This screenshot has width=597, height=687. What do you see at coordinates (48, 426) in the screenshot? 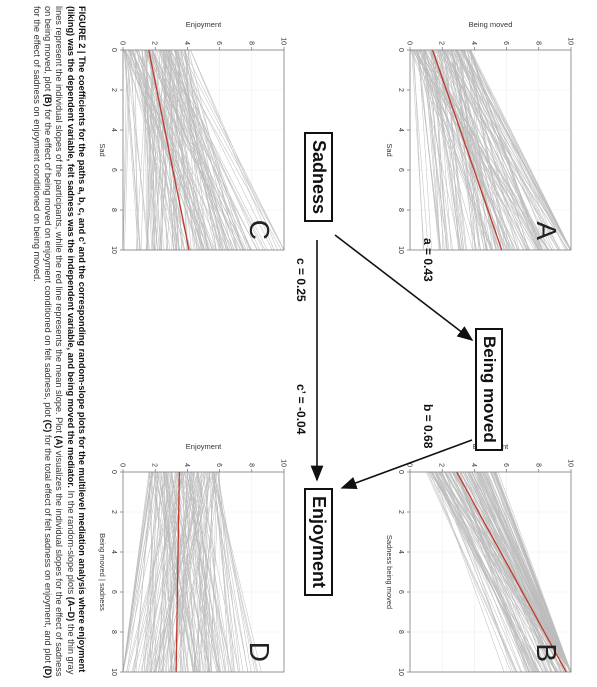
I see `caption-ref-c: (C)` at bounding box center [48, 426].